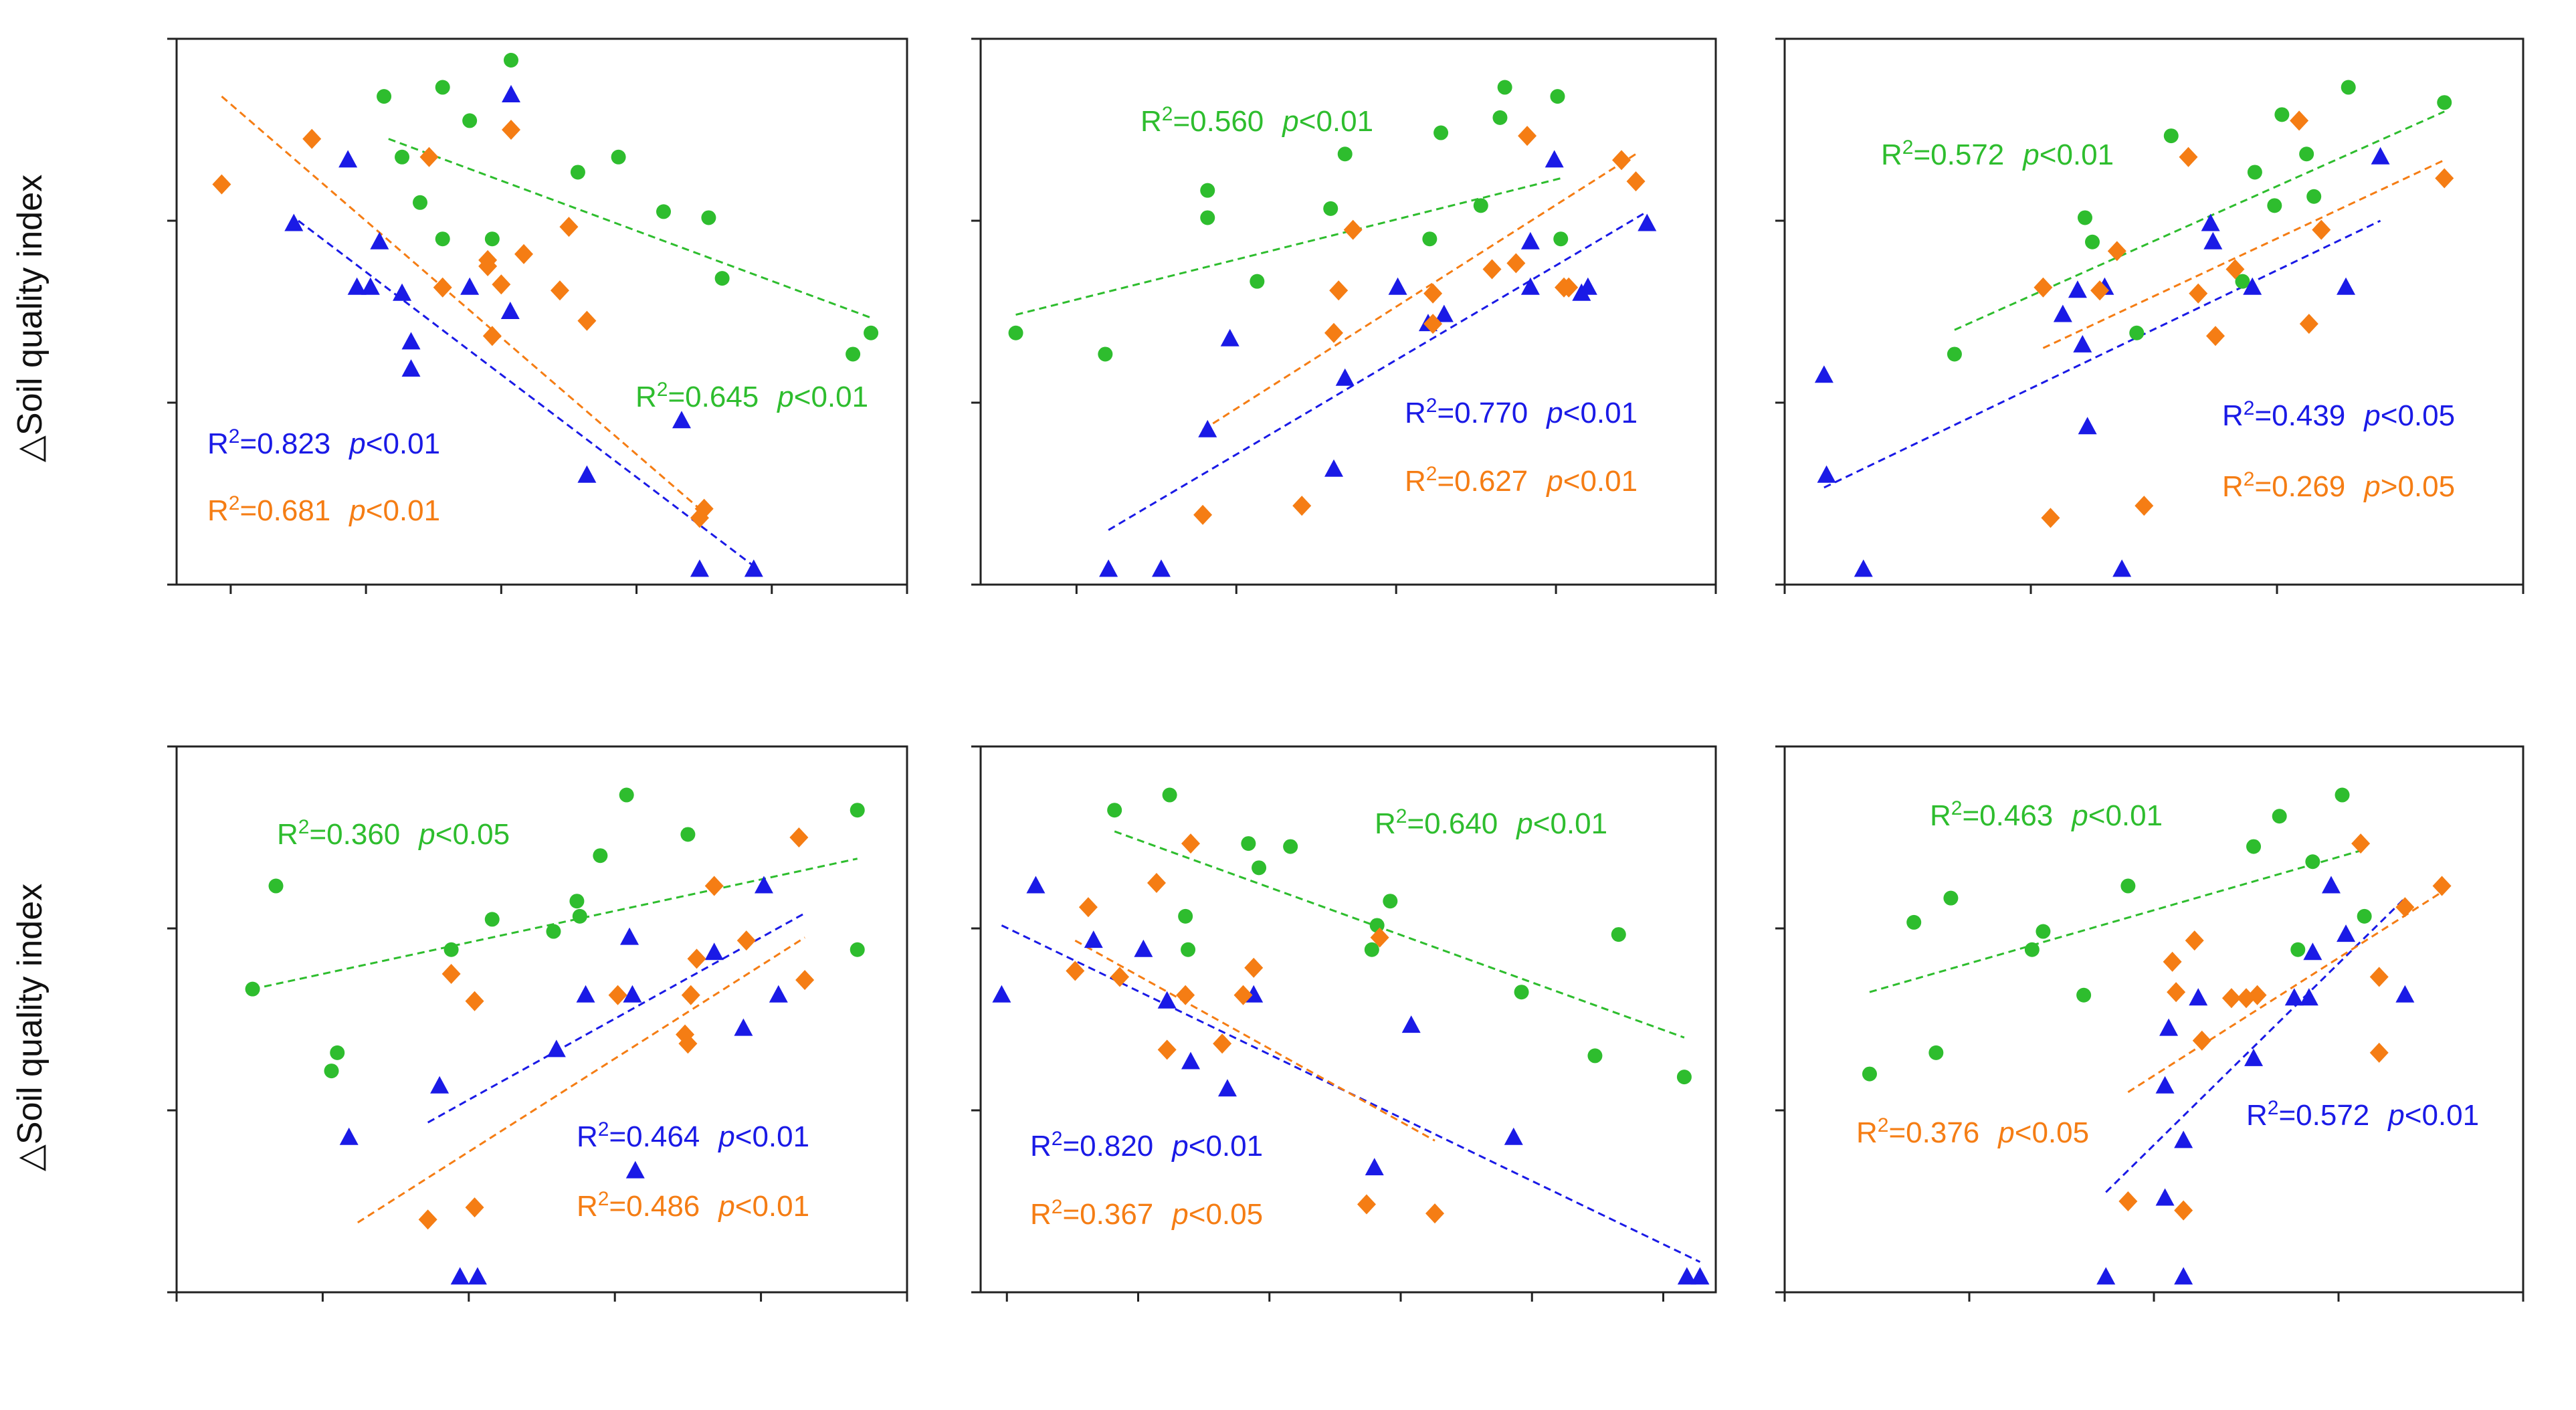 The height and width of the screenshot is (1410, 2576). Describe the element at coordinates (2102, 354) in the screenshot. I see `fit-line-double-cropping-system` at that location.